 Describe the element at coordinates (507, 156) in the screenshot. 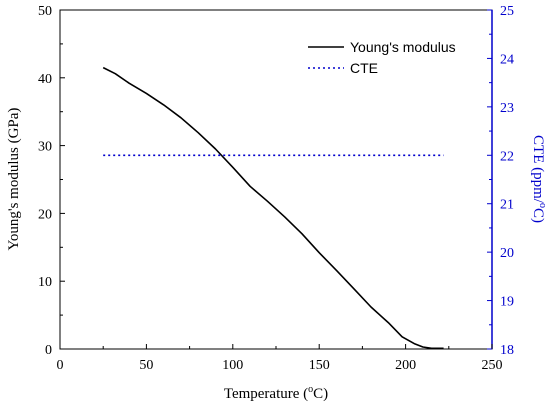

I see `y-right-tick-label: 22` at that location.